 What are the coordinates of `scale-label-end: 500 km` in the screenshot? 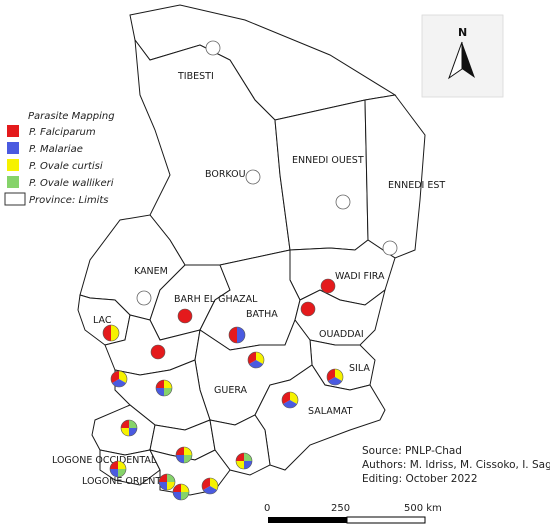 It's located at (423, 508).